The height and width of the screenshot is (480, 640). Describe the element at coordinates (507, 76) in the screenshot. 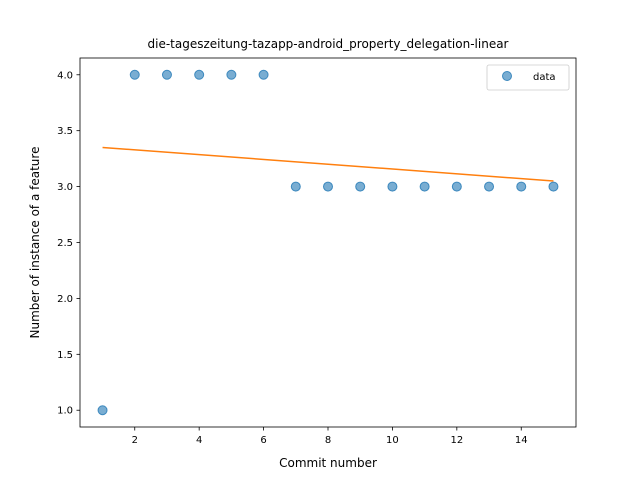

I see `legend-marker` at that location.